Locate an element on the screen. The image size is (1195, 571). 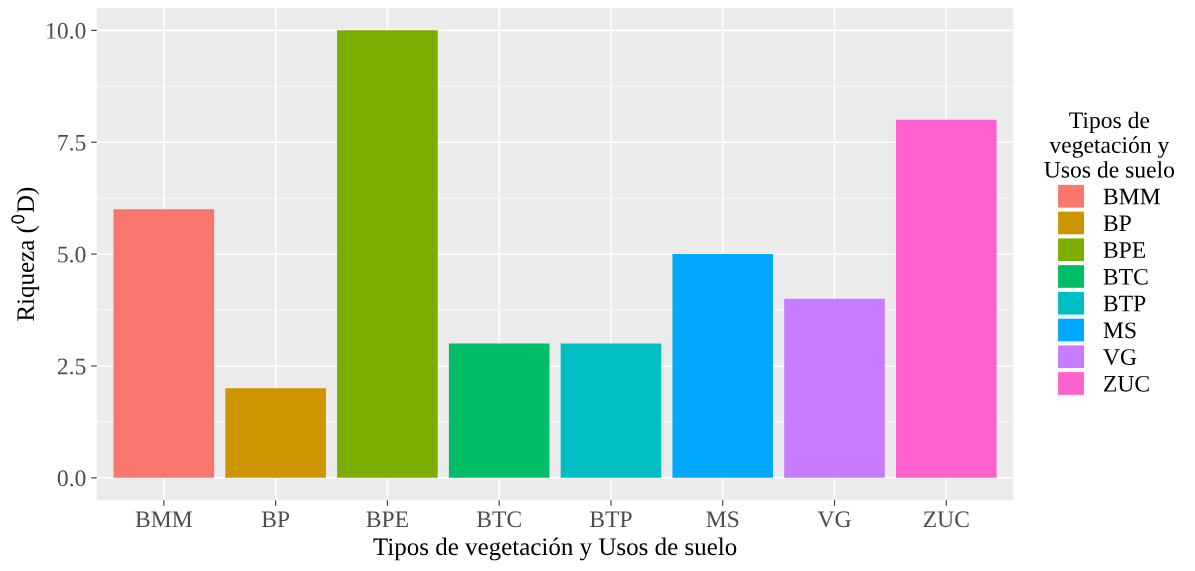
legend-label: BP is located at coordinates (1117, 223).